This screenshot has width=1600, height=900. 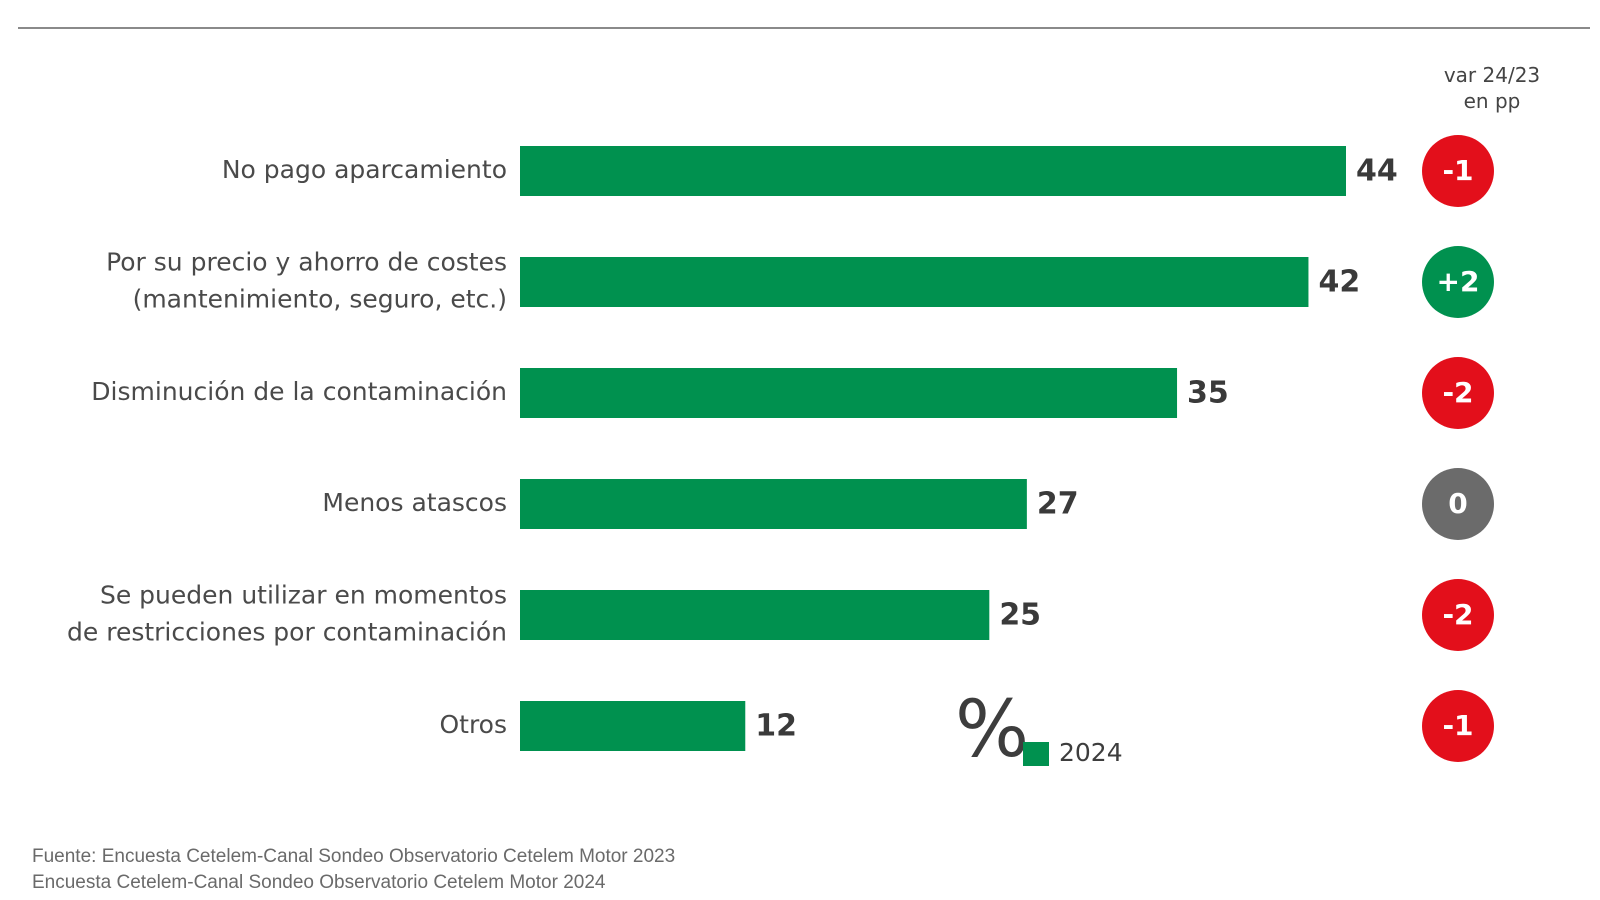 I want to click on value-label: 25, so click(x=1020, y=615).